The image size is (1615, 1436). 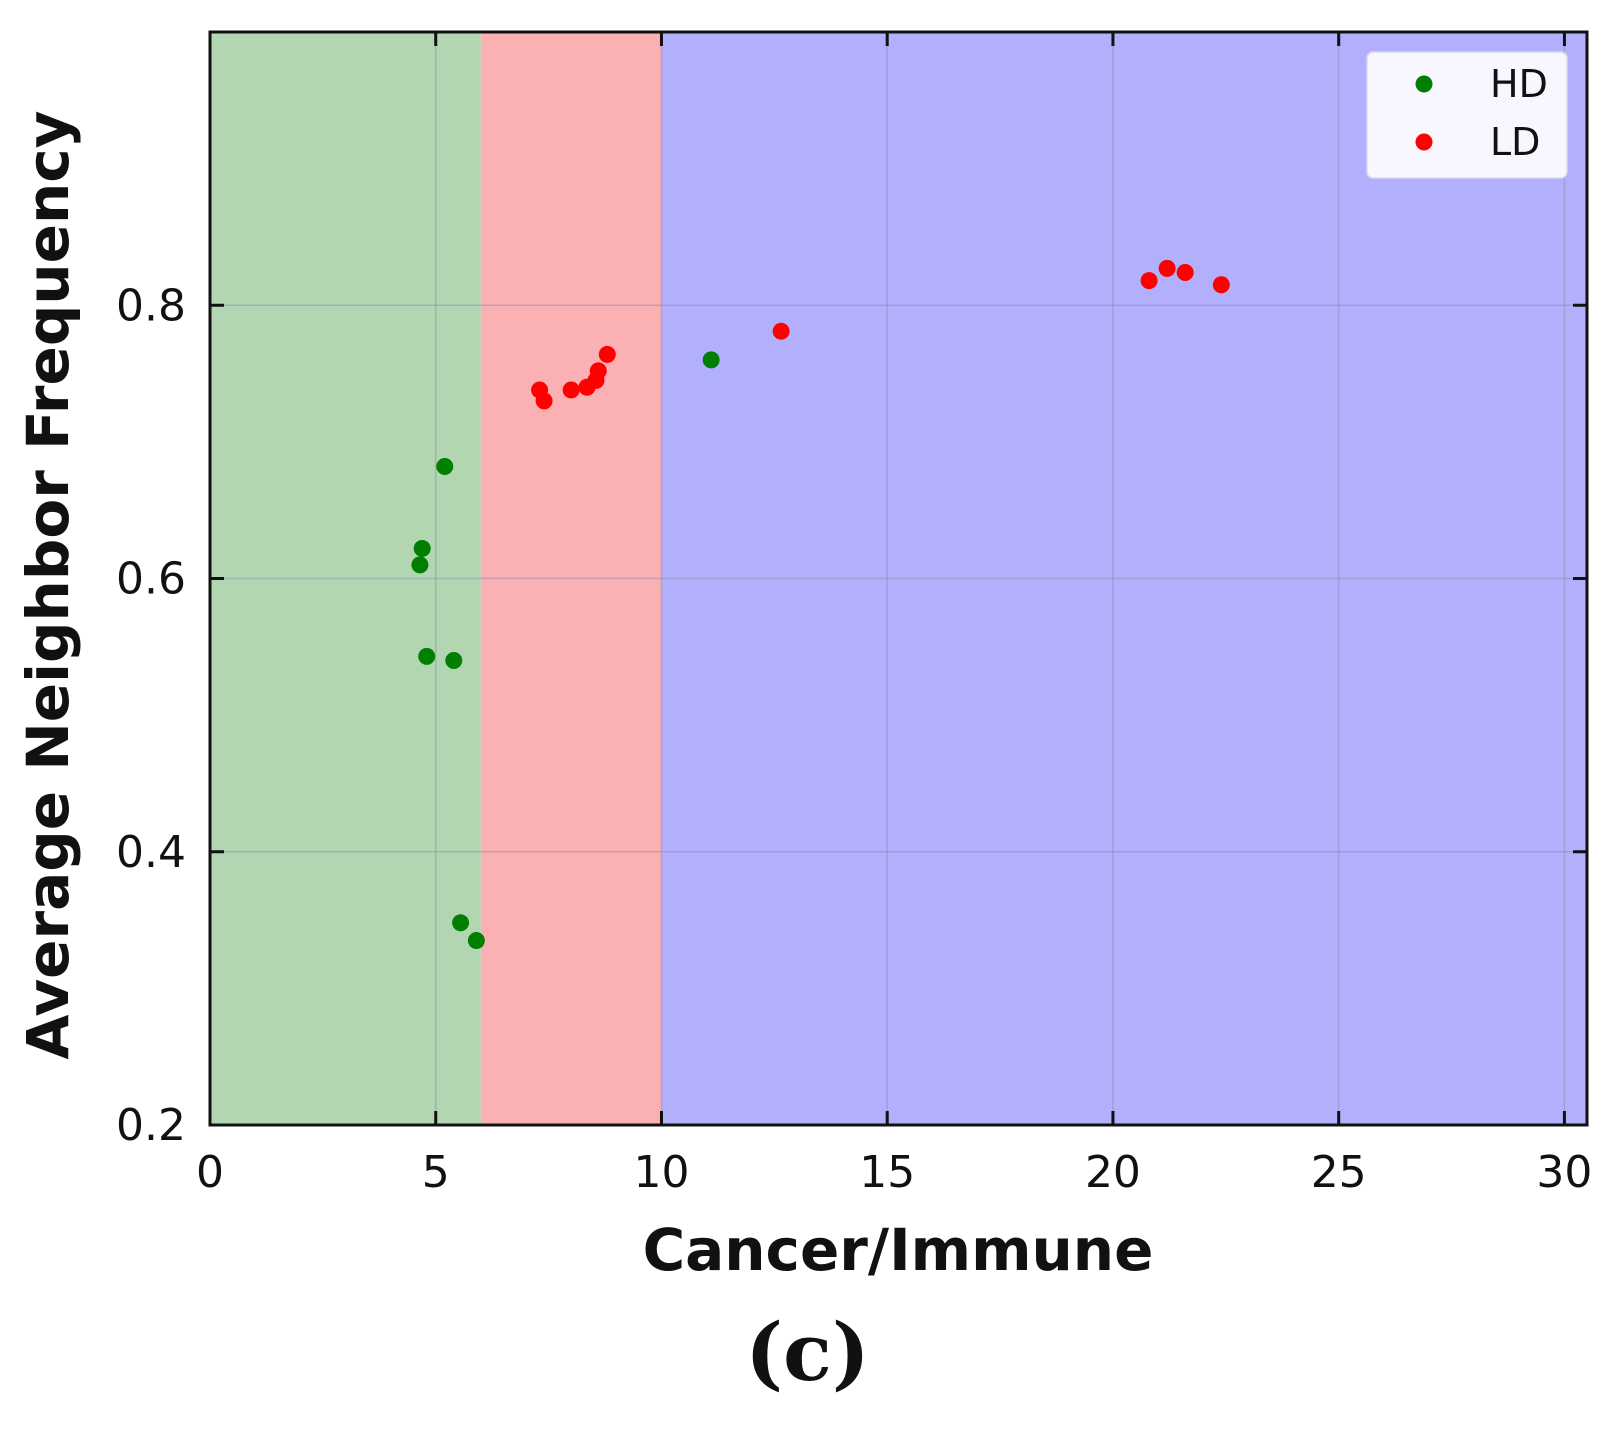 I want to click on legend: HD LD, so click(x=1467, y=115).